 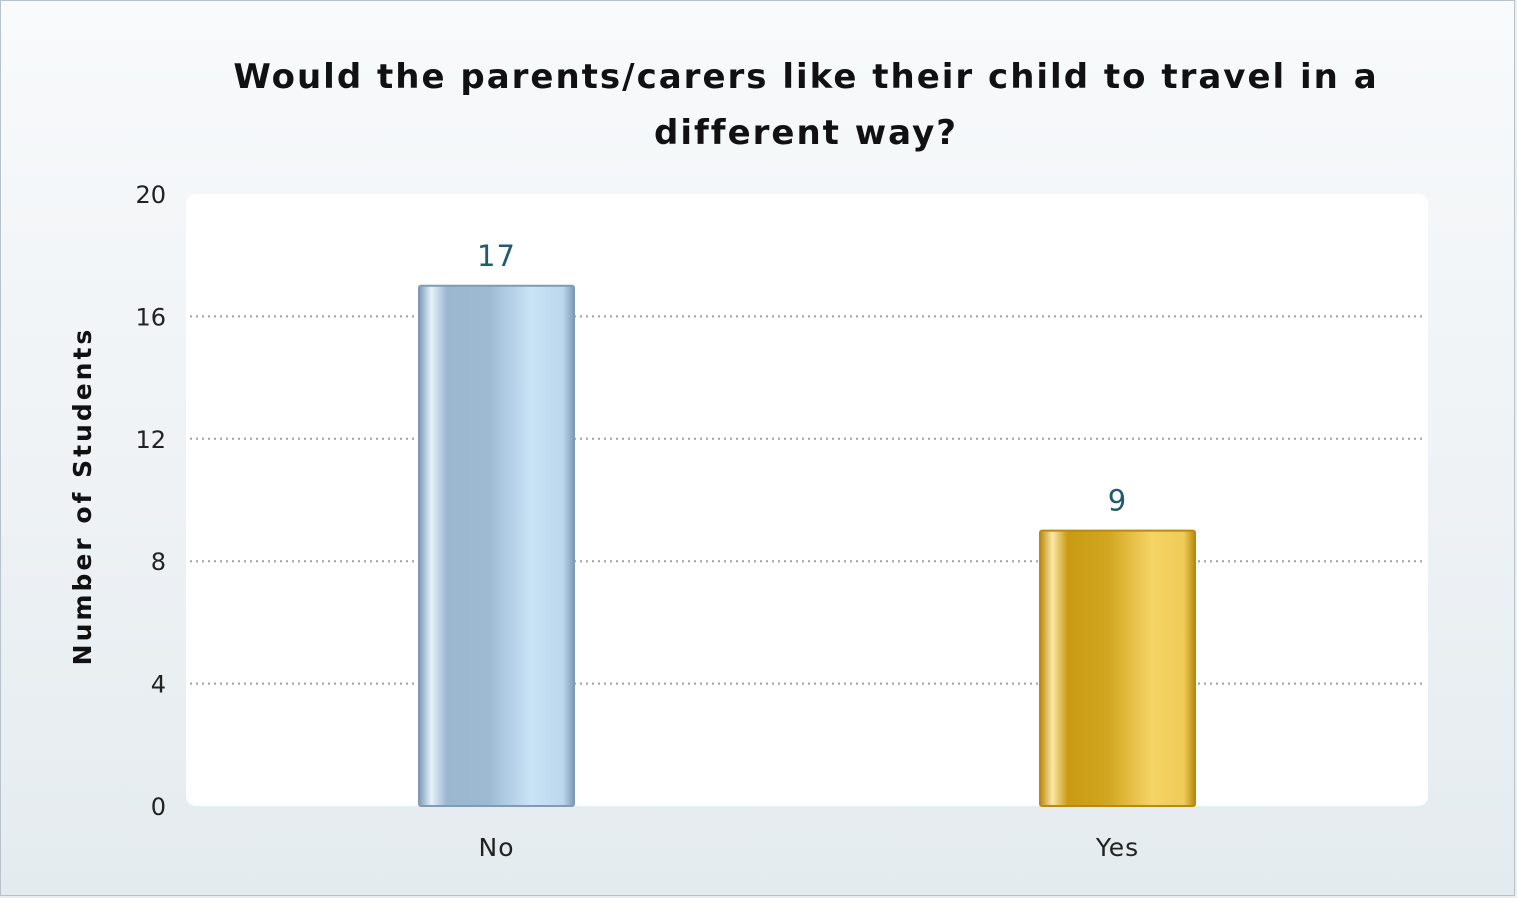 What do you see at coordinates (1117, 501) in the screenshot?
I see `data-label: 9` at bounding box center [1117, 501].